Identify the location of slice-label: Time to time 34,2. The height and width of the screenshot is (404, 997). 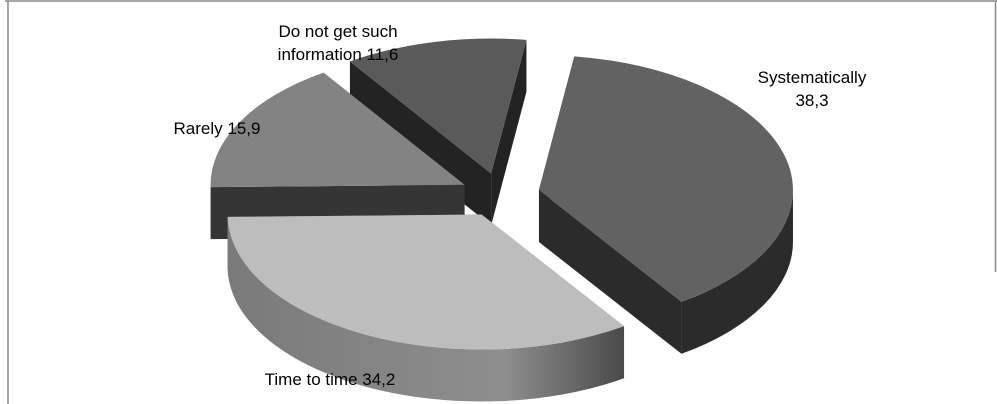
(330, 379).